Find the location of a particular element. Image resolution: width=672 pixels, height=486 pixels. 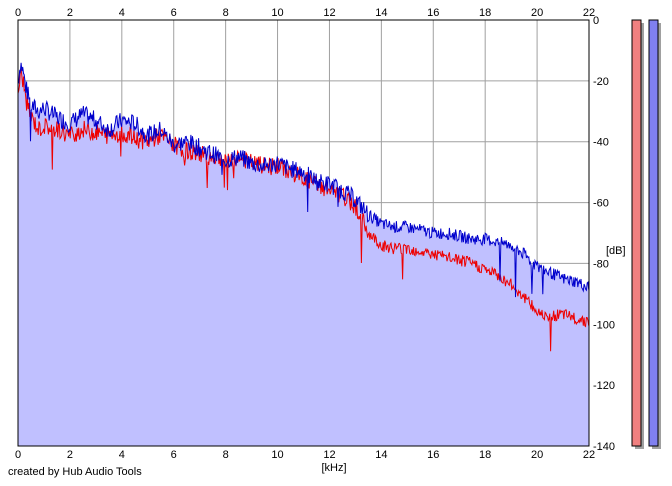

x-tick-label-top: 2 is located at coordinates (70, 13).